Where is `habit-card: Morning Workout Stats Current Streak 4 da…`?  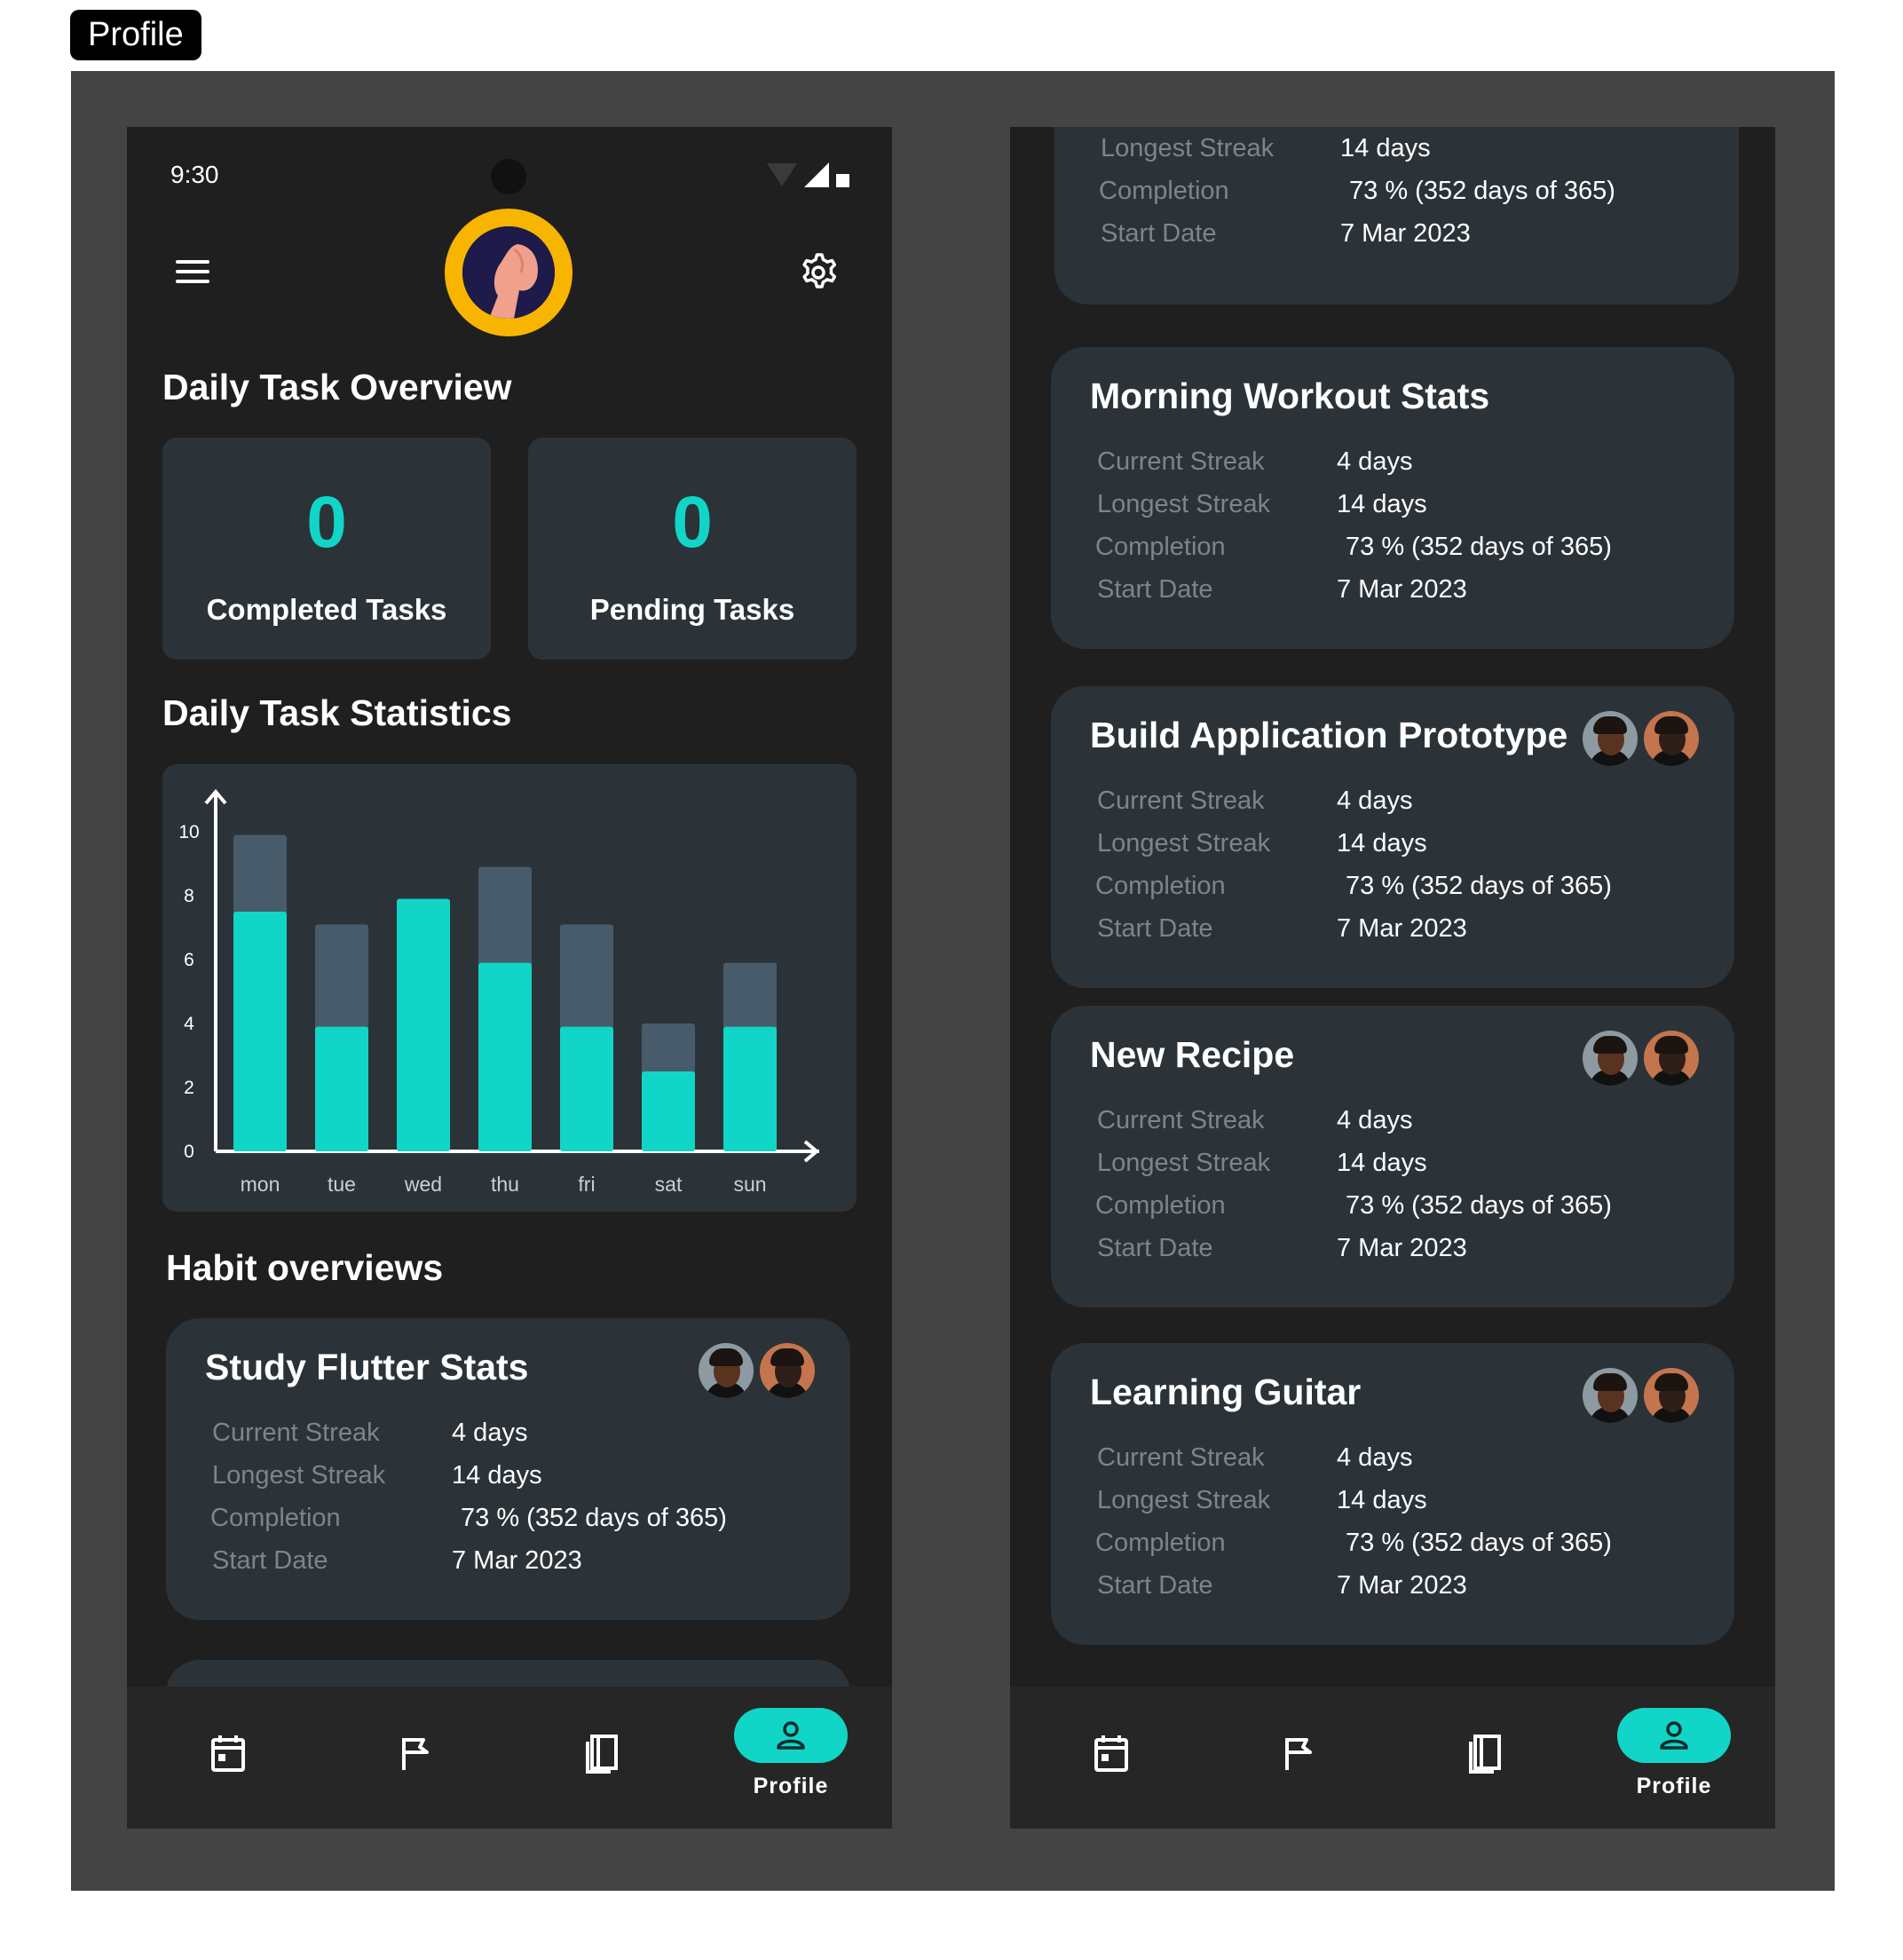
habit-card: Morning Workout Stats Current Streak 4 da… is located at coordinates (1392, 498).